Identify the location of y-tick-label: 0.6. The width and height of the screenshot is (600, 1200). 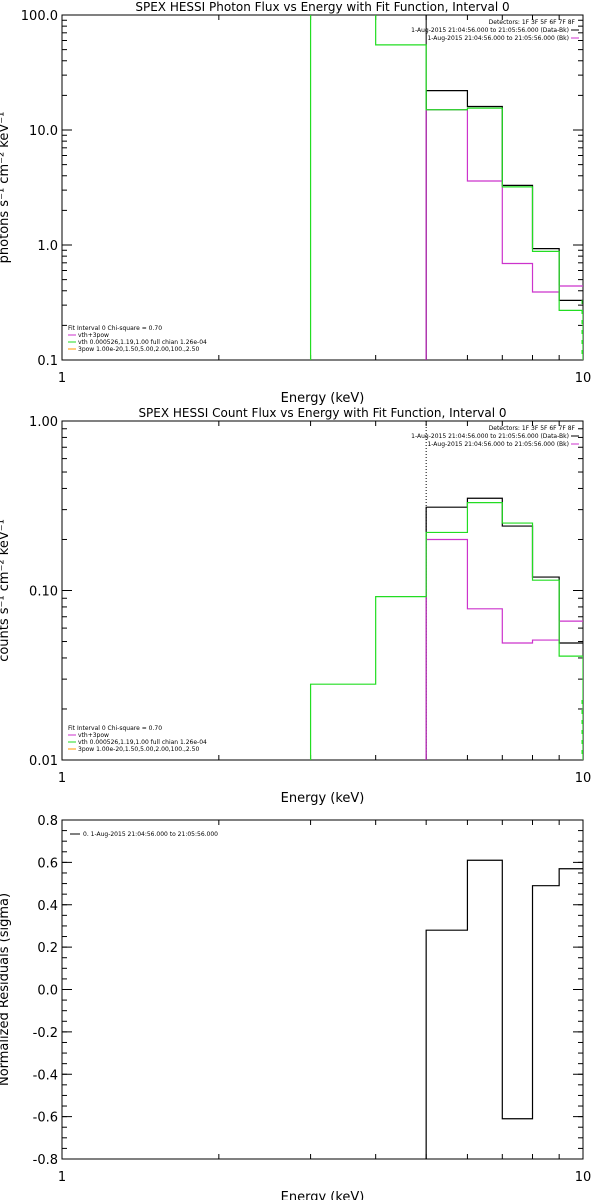
(47, 863).